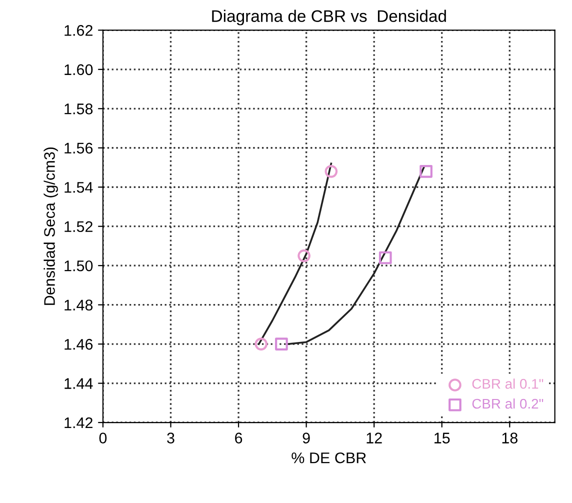 The width and height of the screenshot is (572, 503). What do you see at coordinates (78, 422) in the screenshot?
I see `y-tick-label: 1.42` at bounding box center [78, 422].